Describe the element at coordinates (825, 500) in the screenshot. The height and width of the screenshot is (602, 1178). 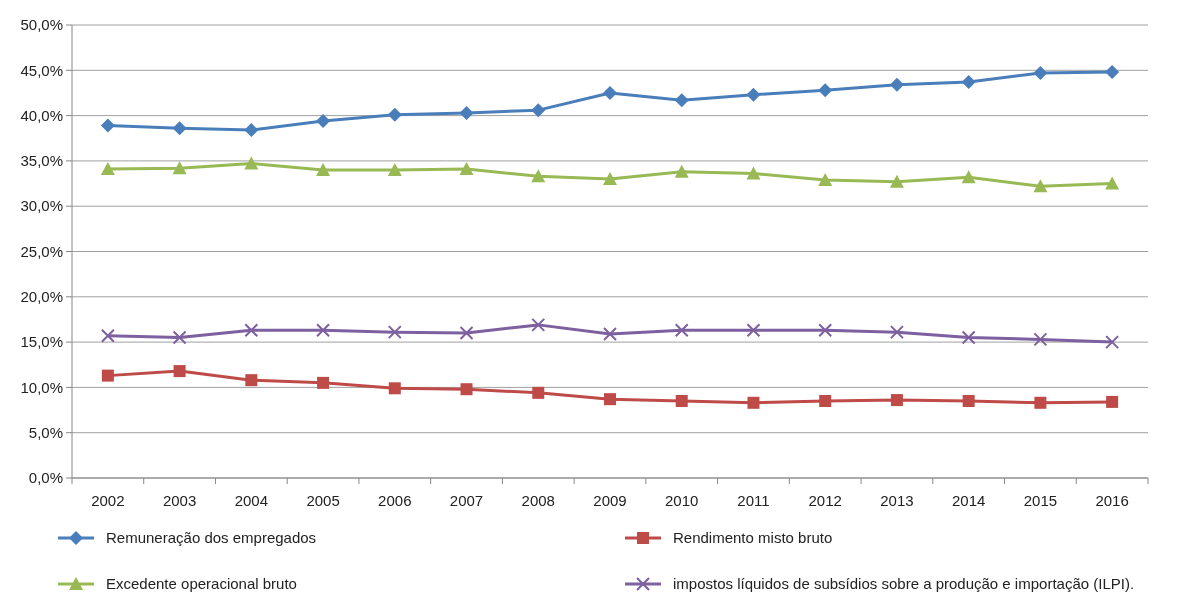
I see `x-tick-label: 2012` at that location.